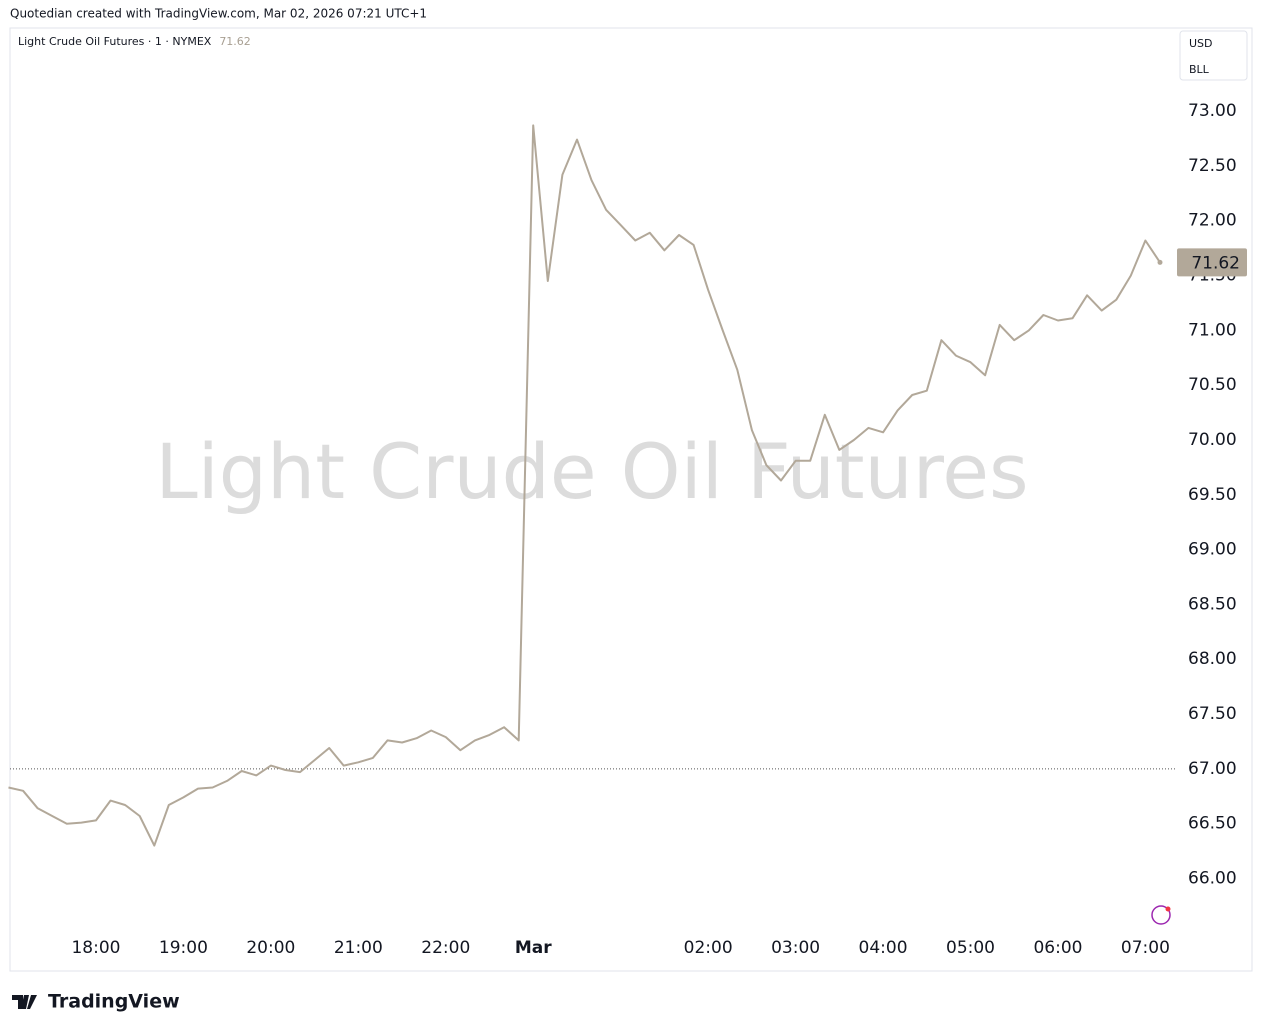  I want to click on y-tick-label: 68.00, so click(1212, 659).